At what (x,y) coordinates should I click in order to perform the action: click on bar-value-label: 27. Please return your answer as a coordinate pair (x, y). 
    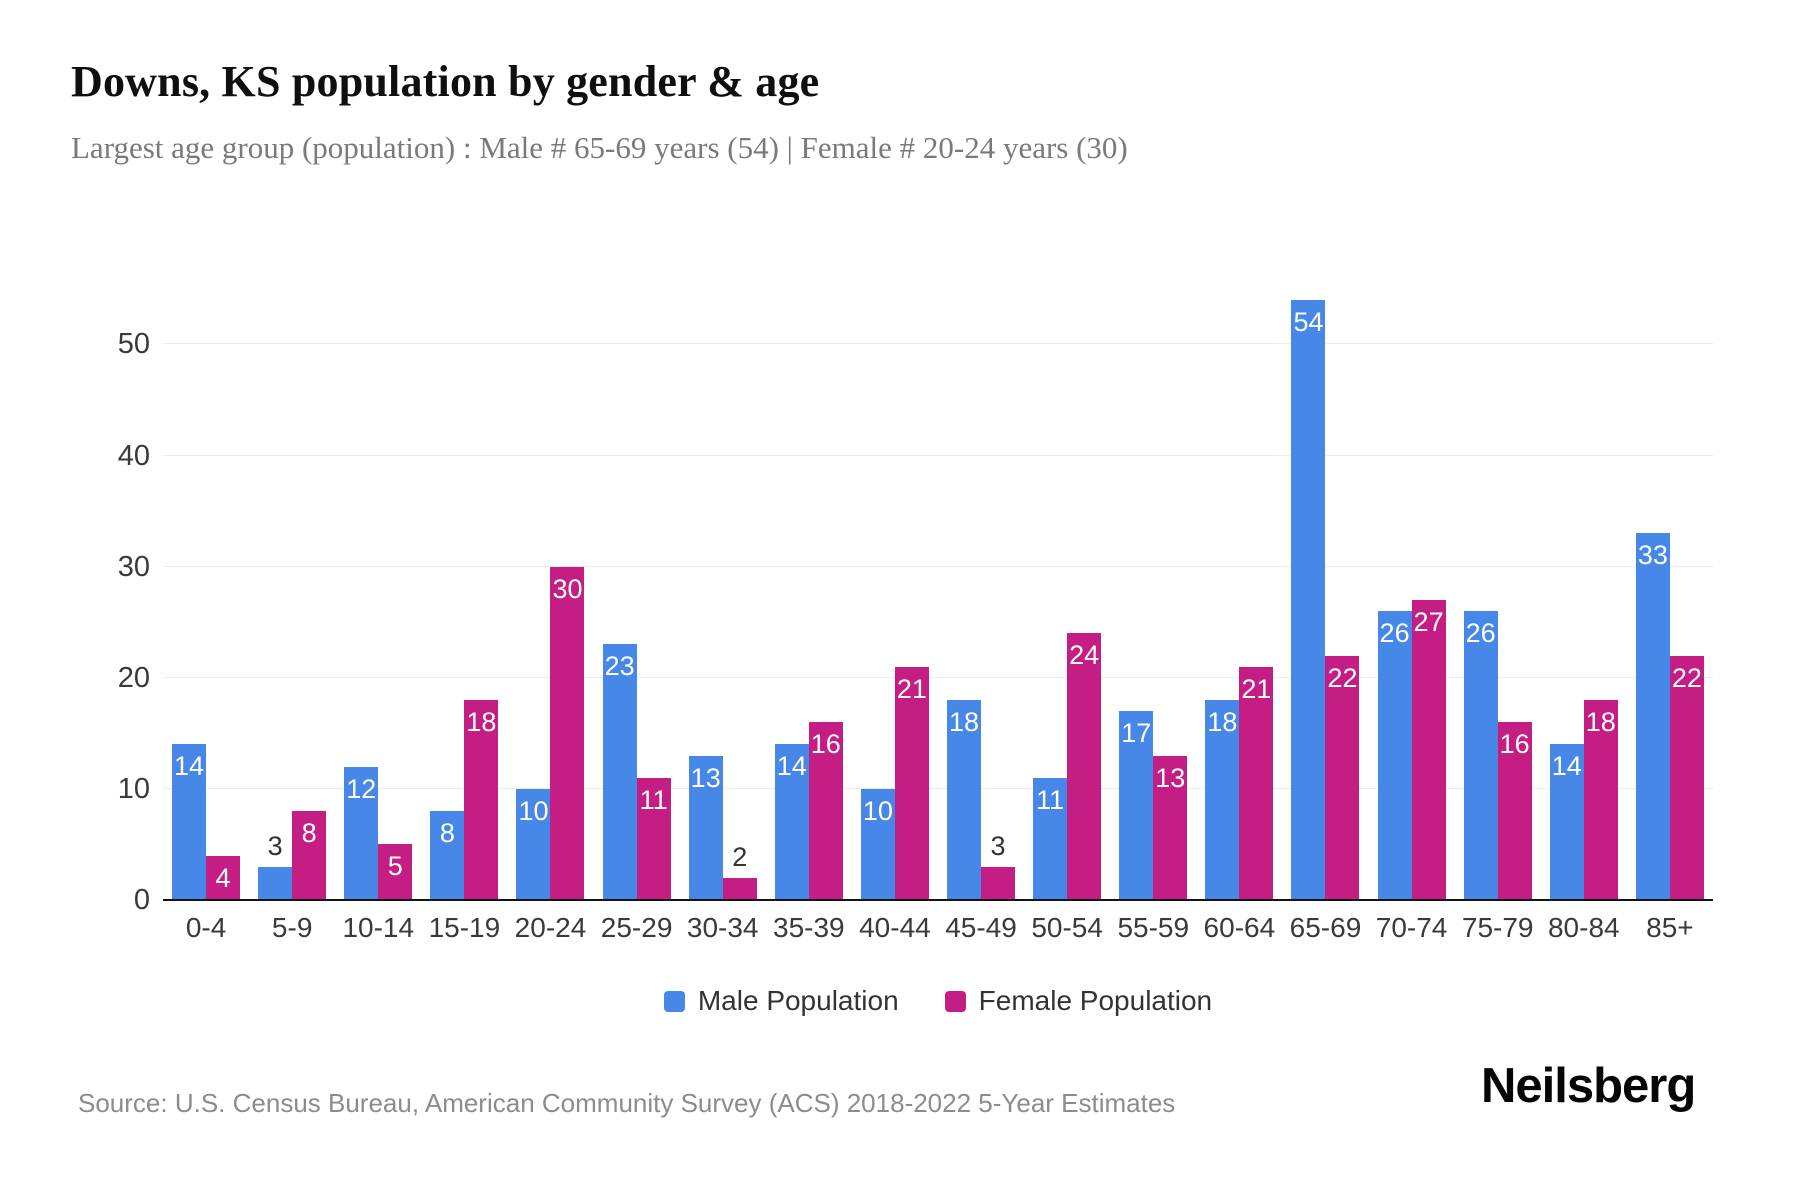
    Looking at the image, I should click on (1428, 622).